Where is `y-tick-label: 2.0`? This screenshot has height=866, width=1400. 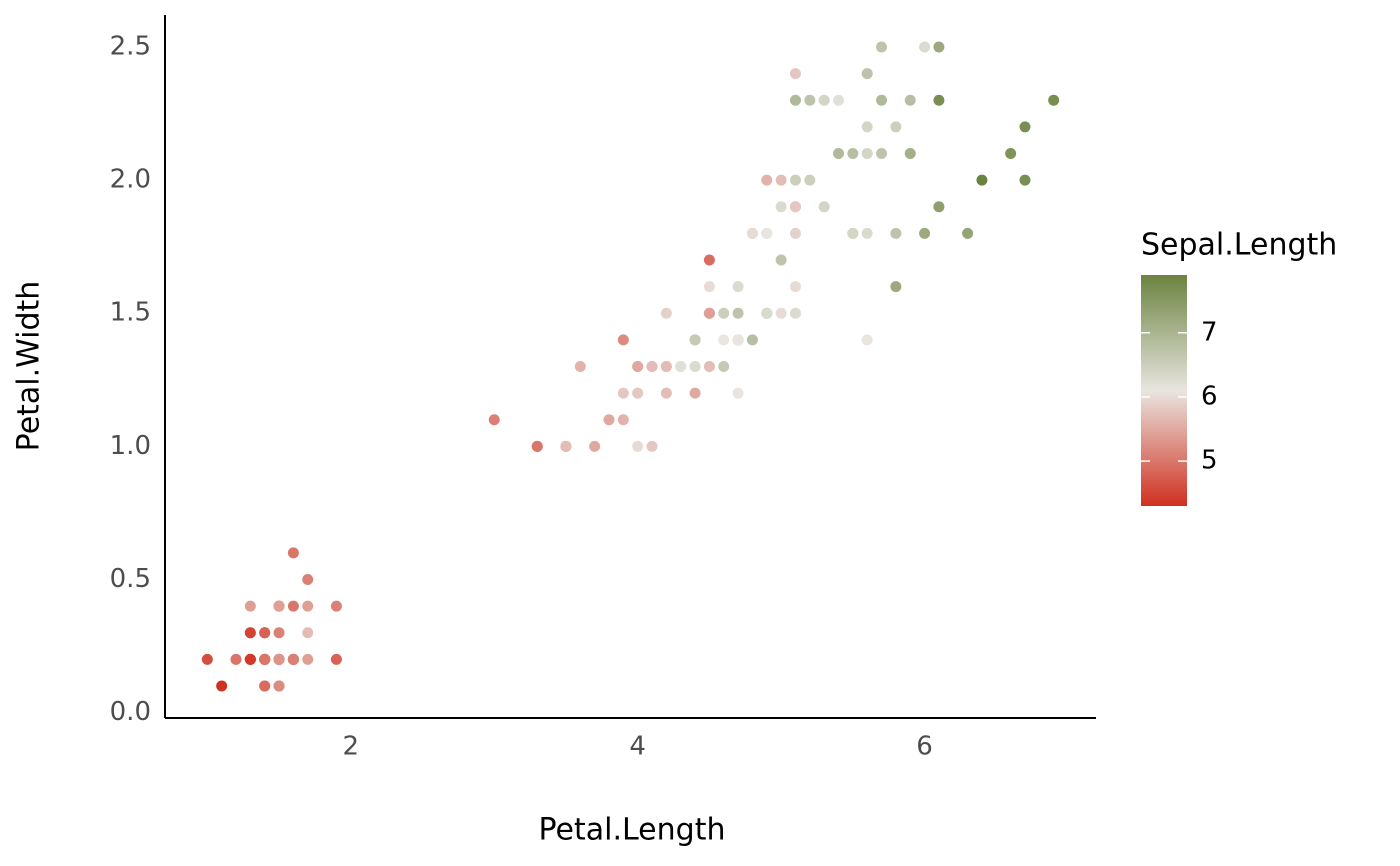
y-tick-label: 2.0 is located at coordinates (130, 180).